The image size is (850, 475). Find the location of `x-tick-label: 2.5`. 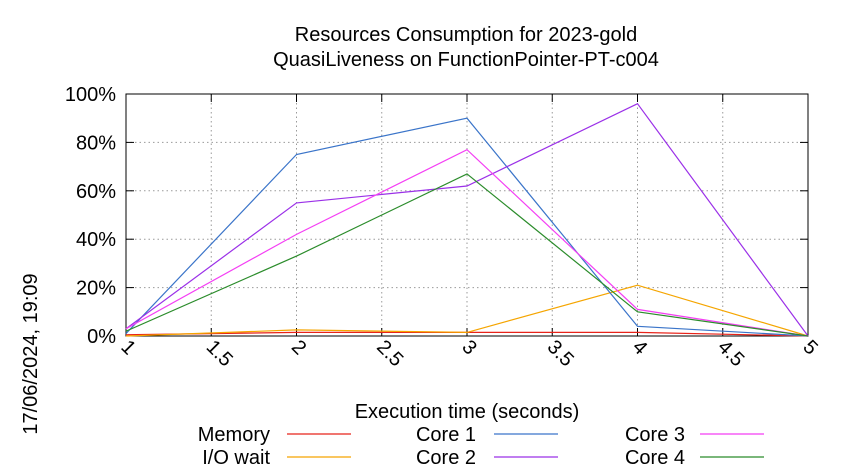

x-tick-label: 2.5 is located at coordinates (389, 353).